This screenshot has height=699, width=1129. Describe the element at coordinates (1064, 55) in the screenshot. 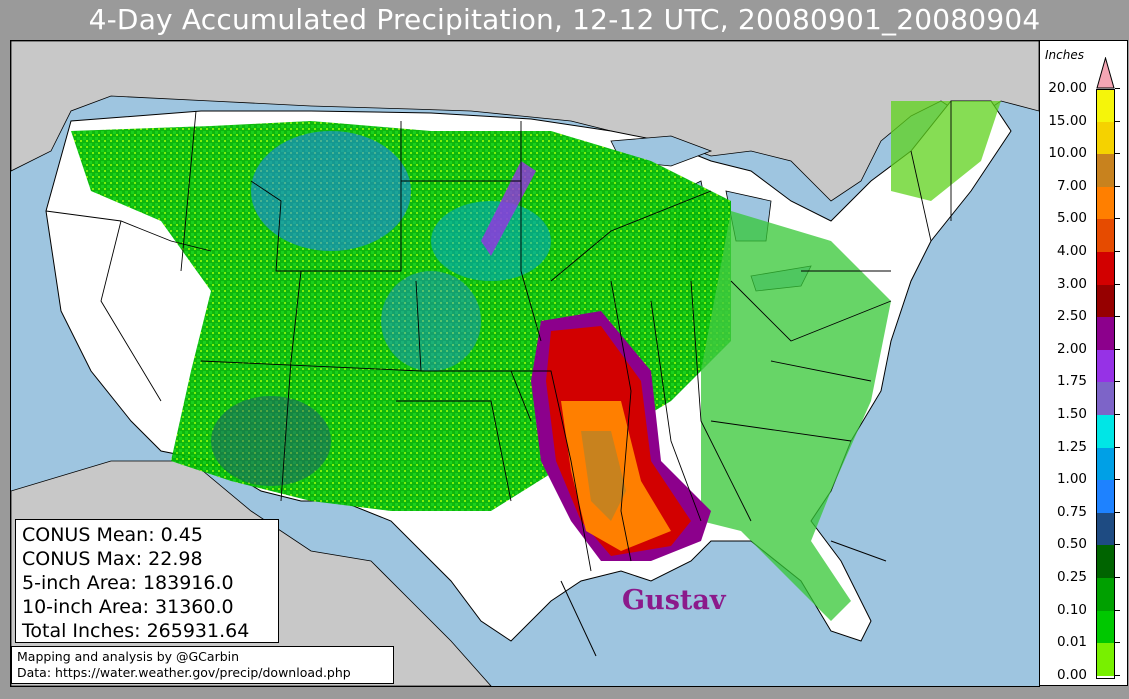

I see `legend-title: Inches` at that location.